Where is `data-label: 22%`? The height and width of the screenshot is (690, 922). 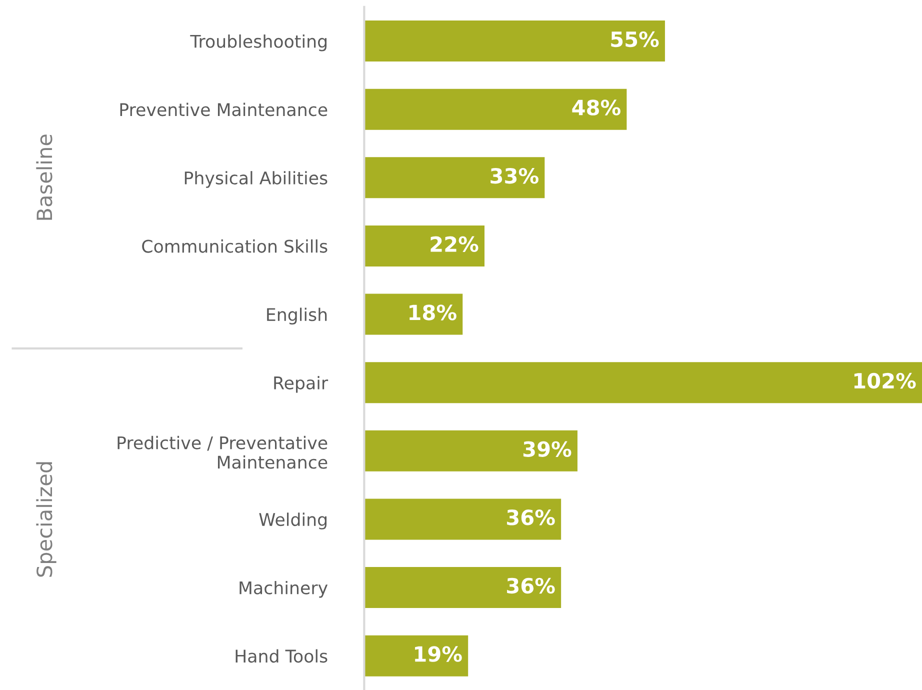 data-label: 22% is located at coordinates (454, 244).